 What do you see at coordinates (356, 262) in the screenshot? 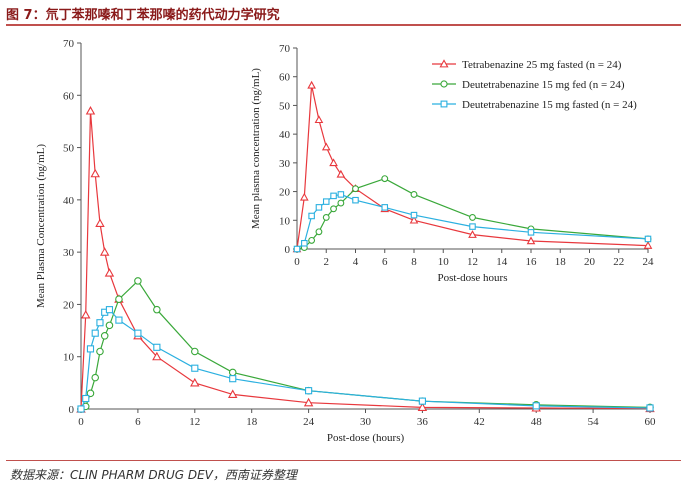
I see `inset-x-tick-label: 4` at bounding box center [356, 262].